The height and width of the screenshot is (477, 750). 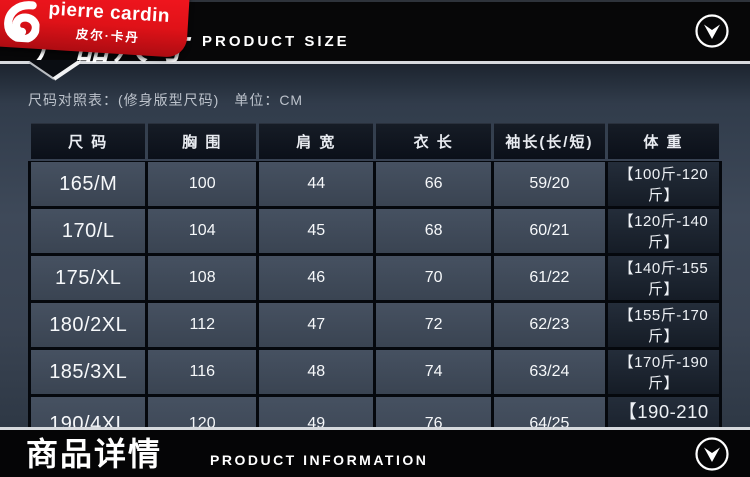 I want to click on table-row: 165/M 100 44 66 59/20 【100斤-120斤】, so click(x=375, y=184).